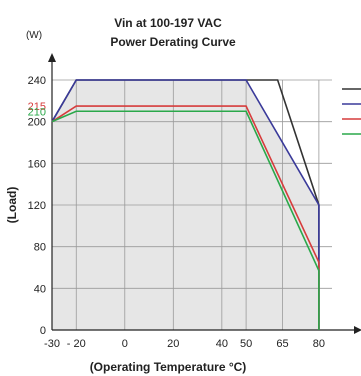  I want to click on y-tick-label: 0, so click(43, 331).